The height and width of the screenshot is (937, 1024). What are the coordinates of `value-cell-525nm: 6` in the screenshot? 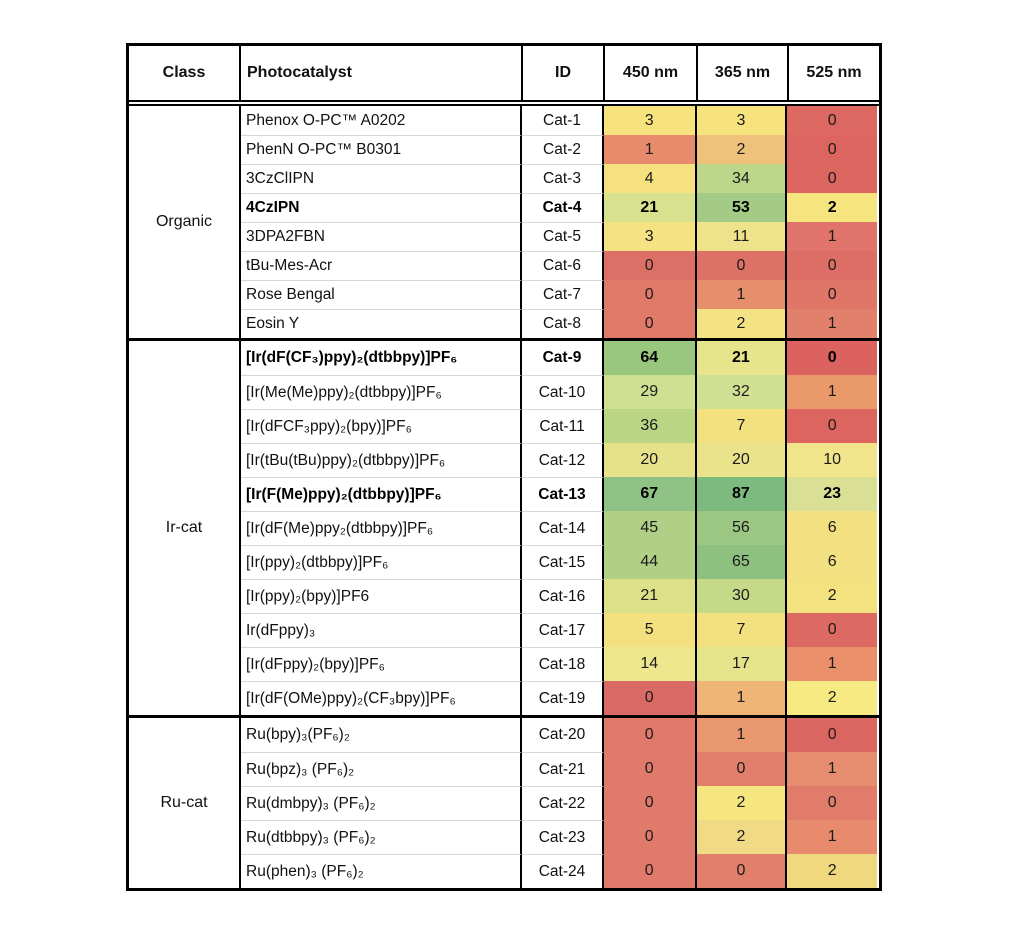 It's located at (832, 562).